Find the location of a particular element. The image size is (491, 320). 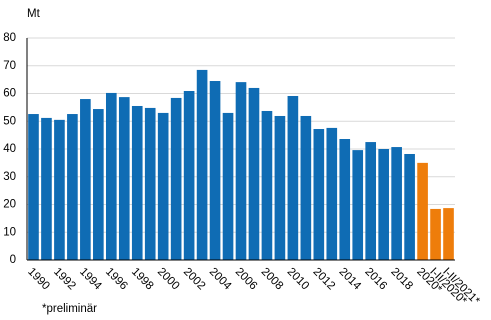

x-tick-label: 2002 is located at coordinates (194, 279).